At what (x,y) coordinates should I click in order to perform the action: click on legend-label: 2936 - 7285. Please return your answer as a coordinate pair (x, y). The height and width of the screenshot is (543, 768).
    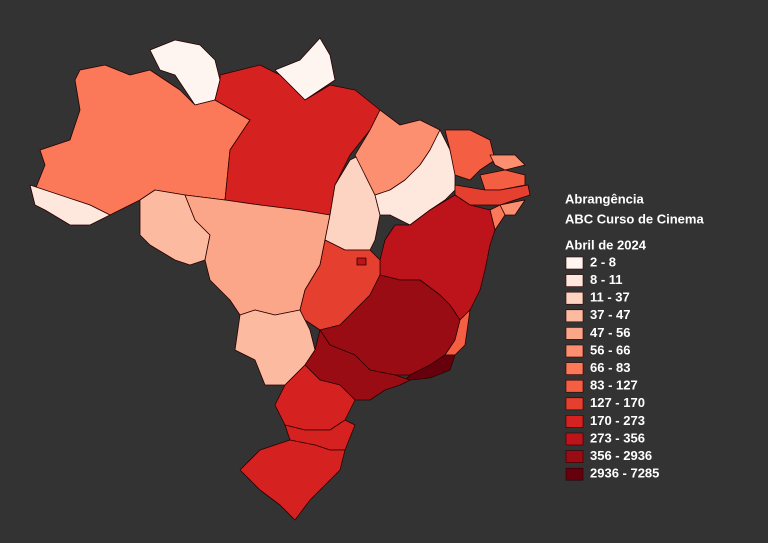
    Looking at the image, I should click on (624, 473).